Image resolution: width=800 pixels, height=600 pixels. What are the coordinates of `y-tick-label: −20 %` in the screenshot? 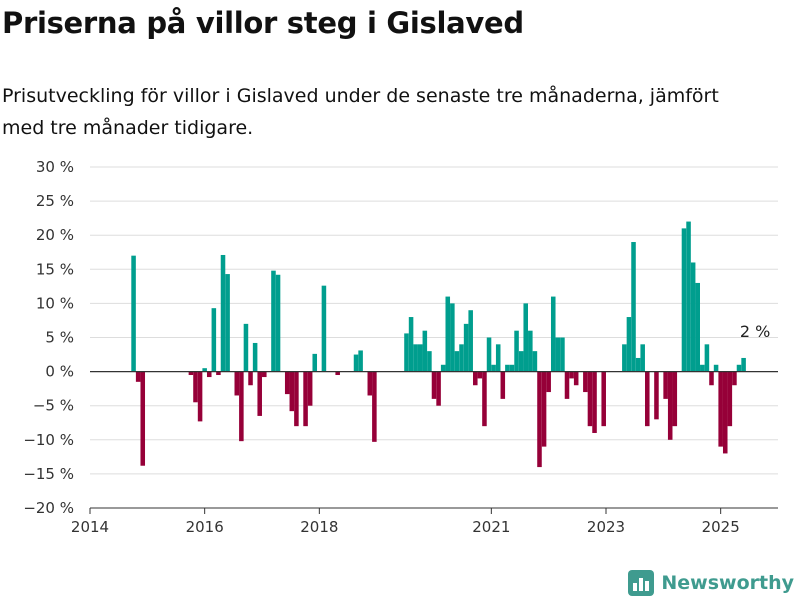 It's located at (48, 508).